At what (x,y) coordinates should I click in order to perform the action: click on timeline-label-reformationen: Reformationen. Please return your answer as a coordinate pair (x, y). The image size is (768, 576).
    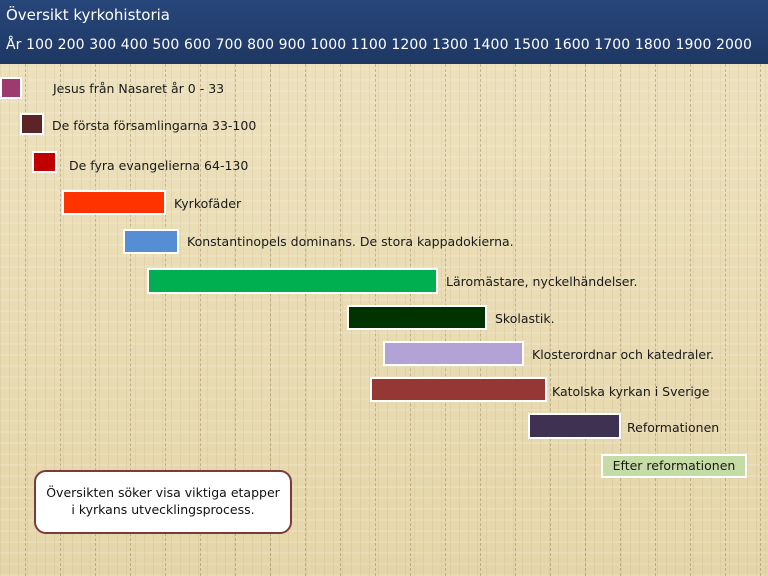
    Looking at the image, I should click on (673, 427).